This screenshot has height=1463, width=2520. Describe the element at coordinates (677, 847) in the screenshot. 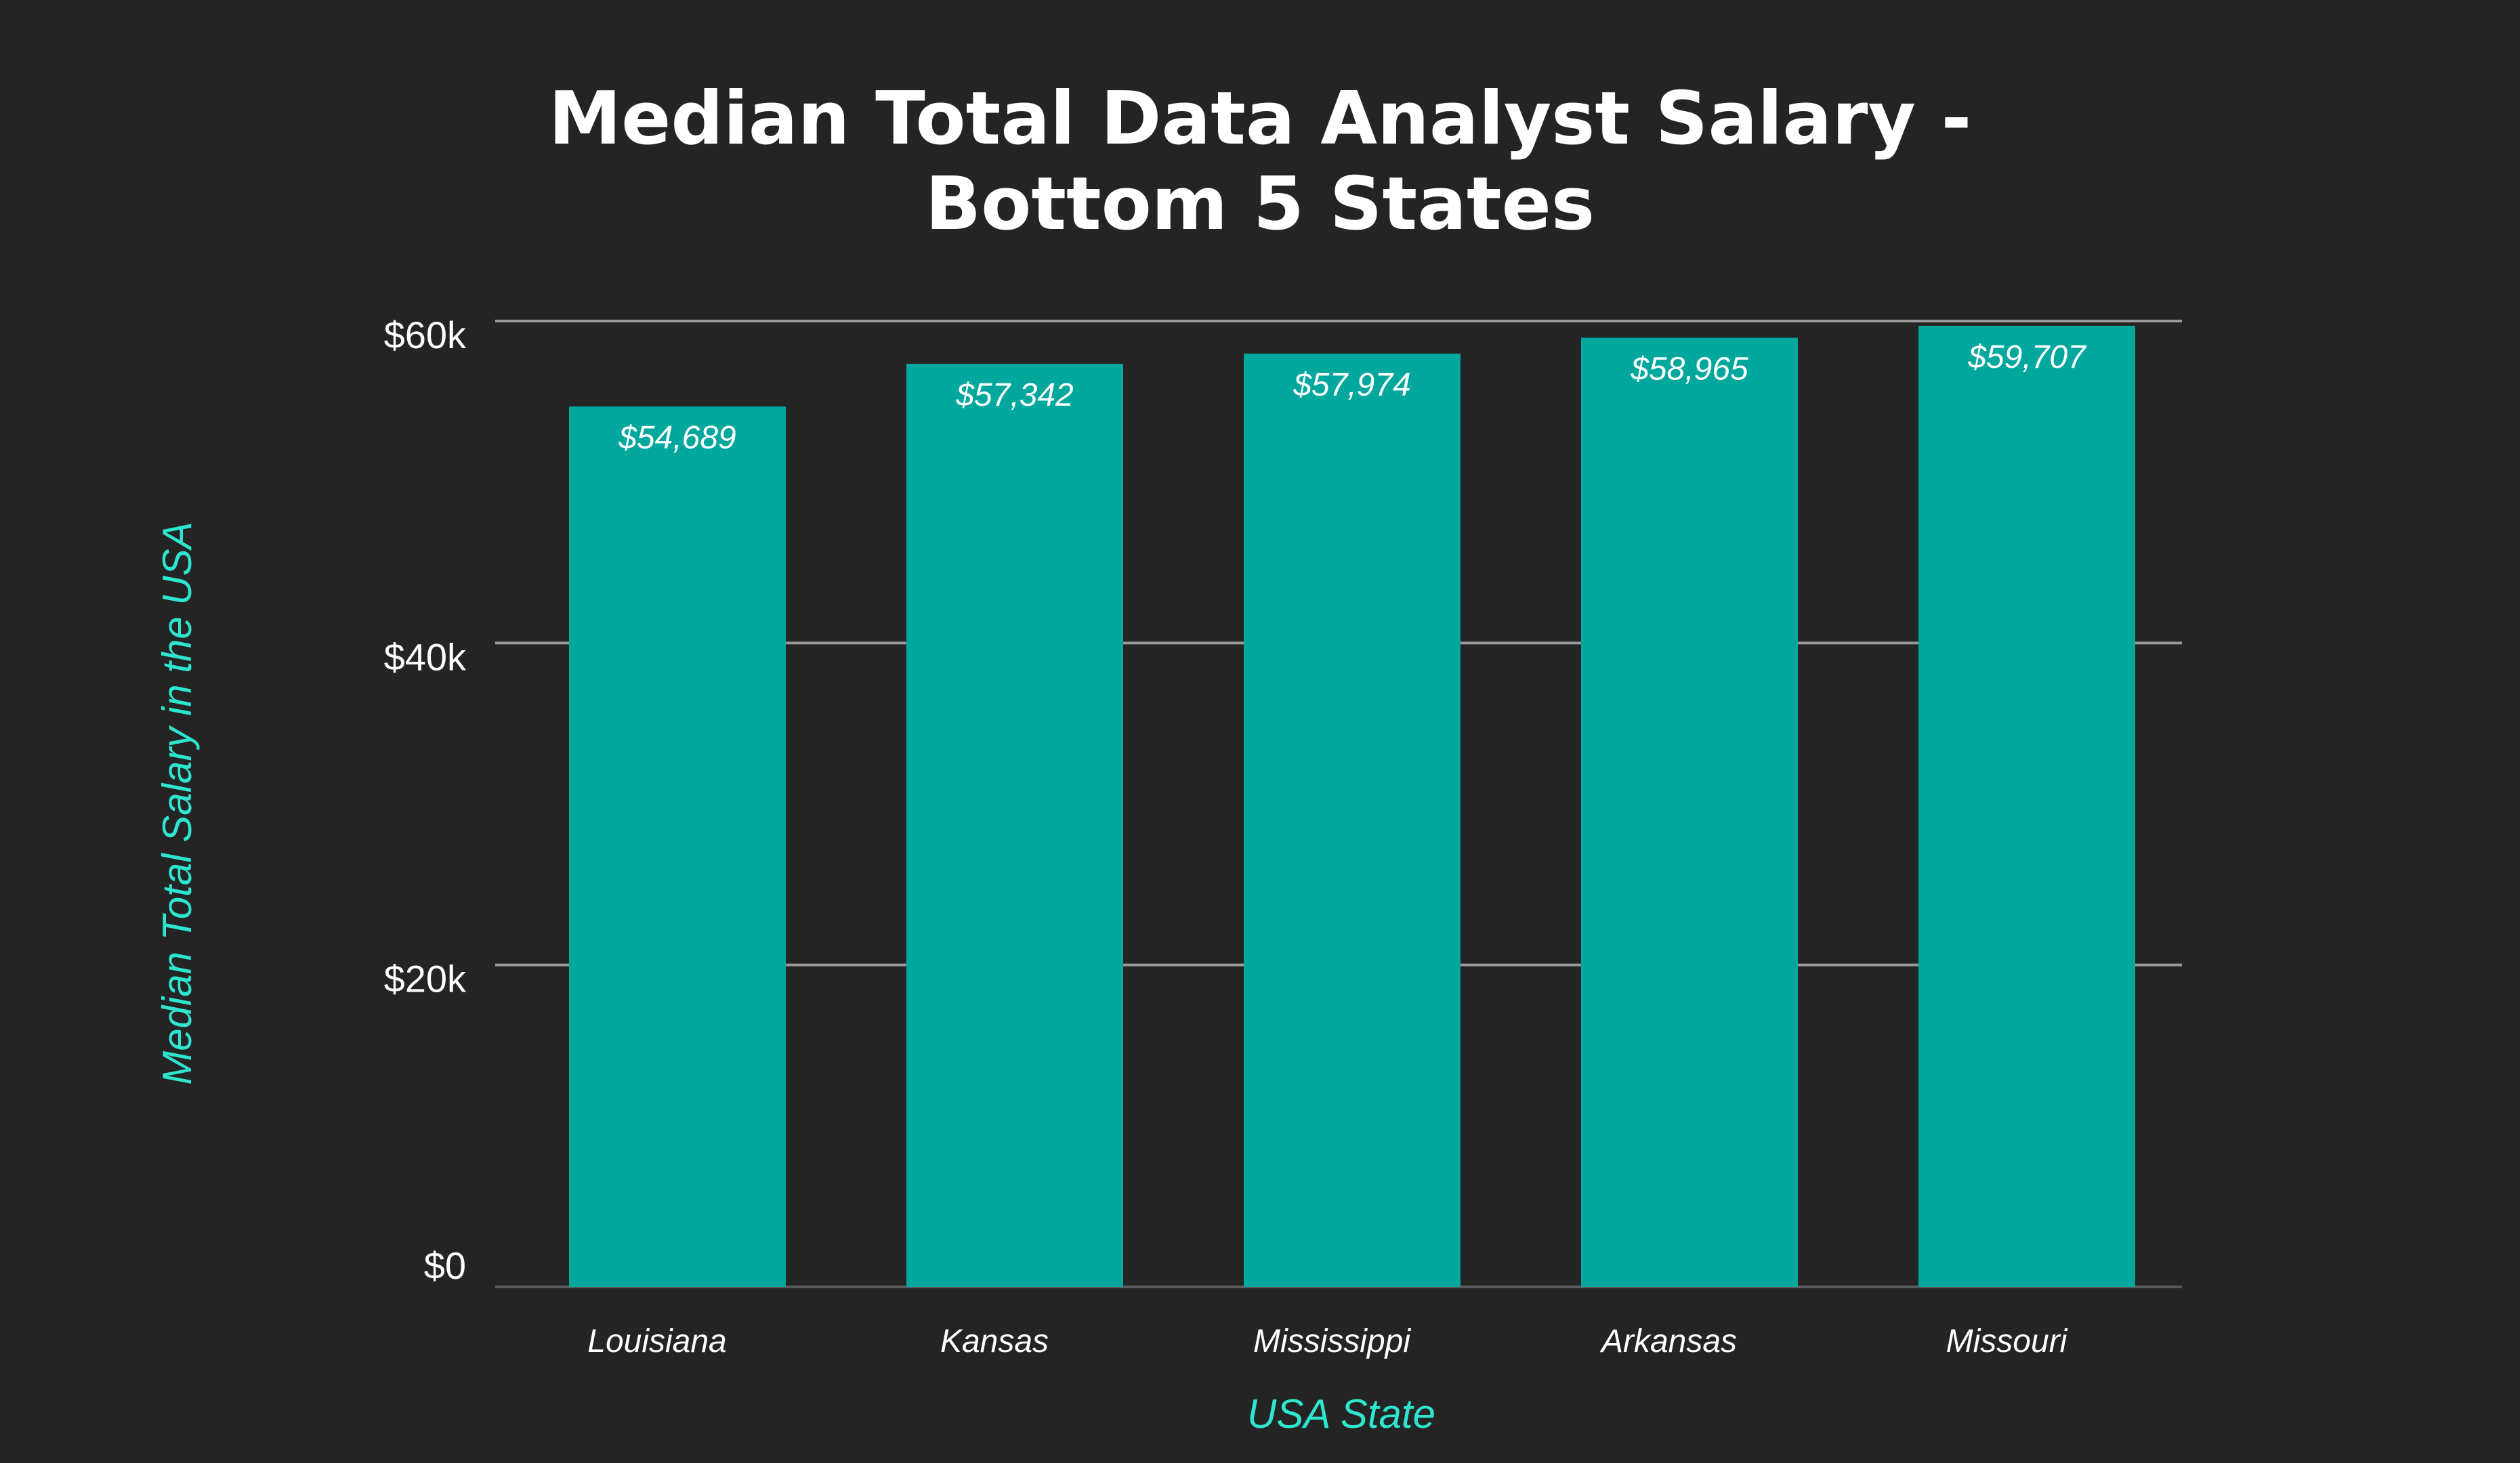

I see `bar-louisiana` at that location.